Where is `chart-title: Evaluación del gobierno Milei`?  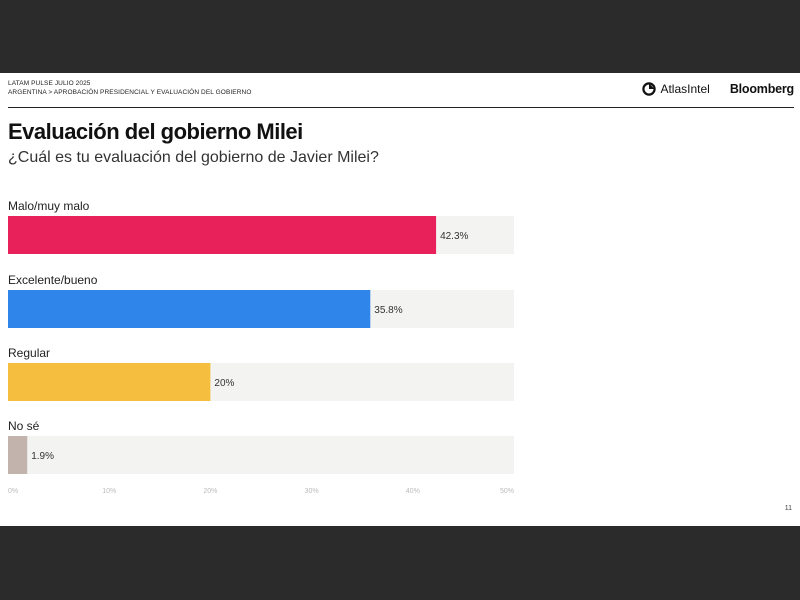
chart-title: Evaluación del gobierno Milei is located at coordinates (155, 131).